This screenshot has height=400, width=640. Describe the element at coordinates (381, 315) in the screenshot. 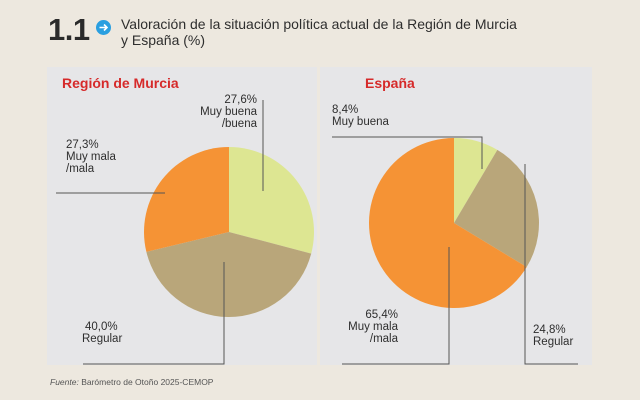

I see `label-value: 65,4%` at that location.